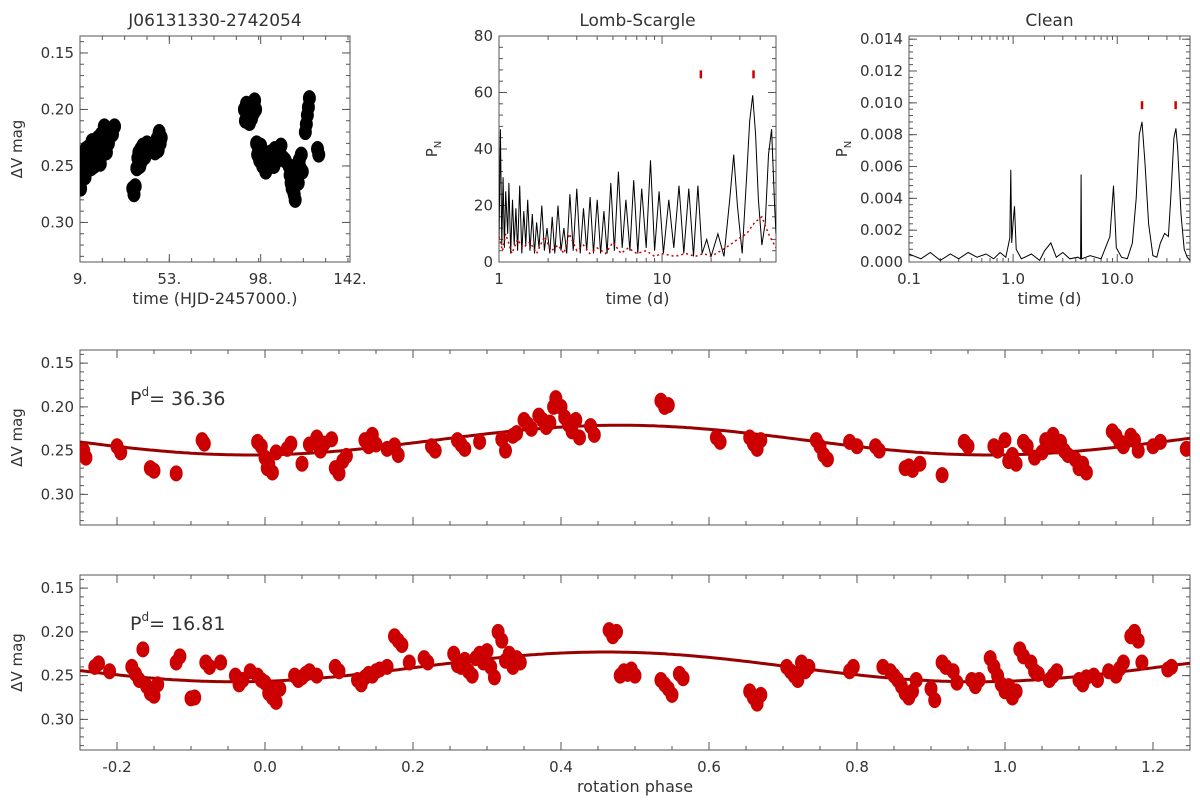 This screenshot has height=812, width=1200. I want to click on x-tick-label: 0.8, so click(857, 767).